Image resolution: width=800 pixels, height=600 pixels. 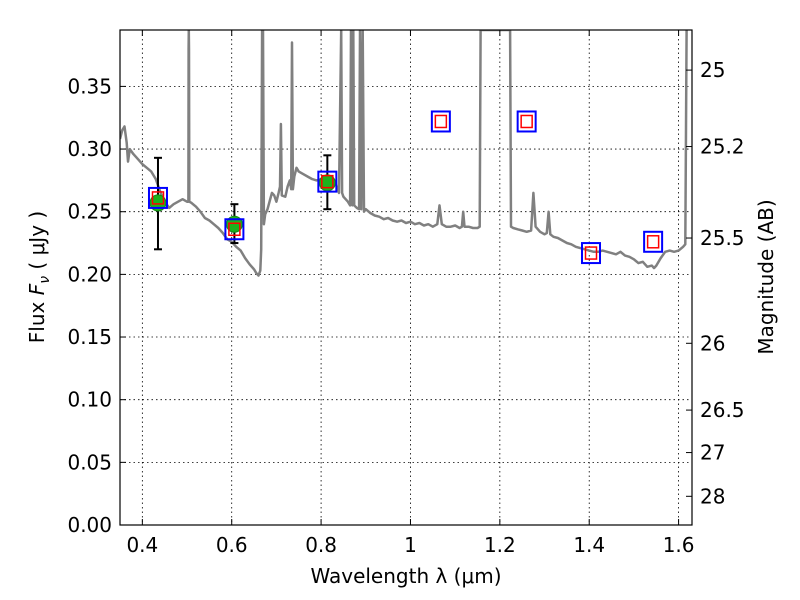 I want to click on y-tick-label: 0.30, so click(x=89, y=149).